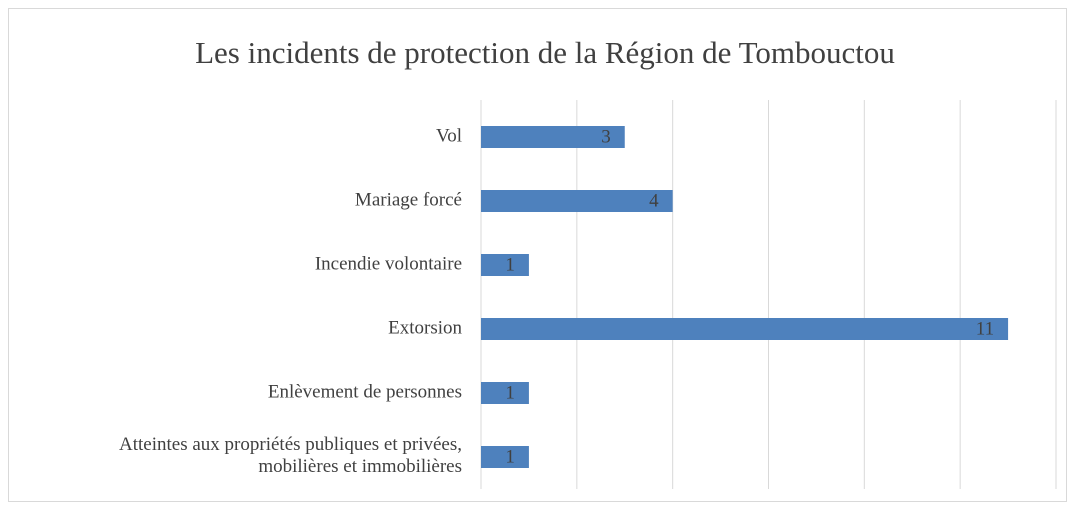  What do you see at coordinates (365, 391) in the screenshot?
I see `y-tick-label: Enlèvement de personnes` at bounding box center [365, 391].